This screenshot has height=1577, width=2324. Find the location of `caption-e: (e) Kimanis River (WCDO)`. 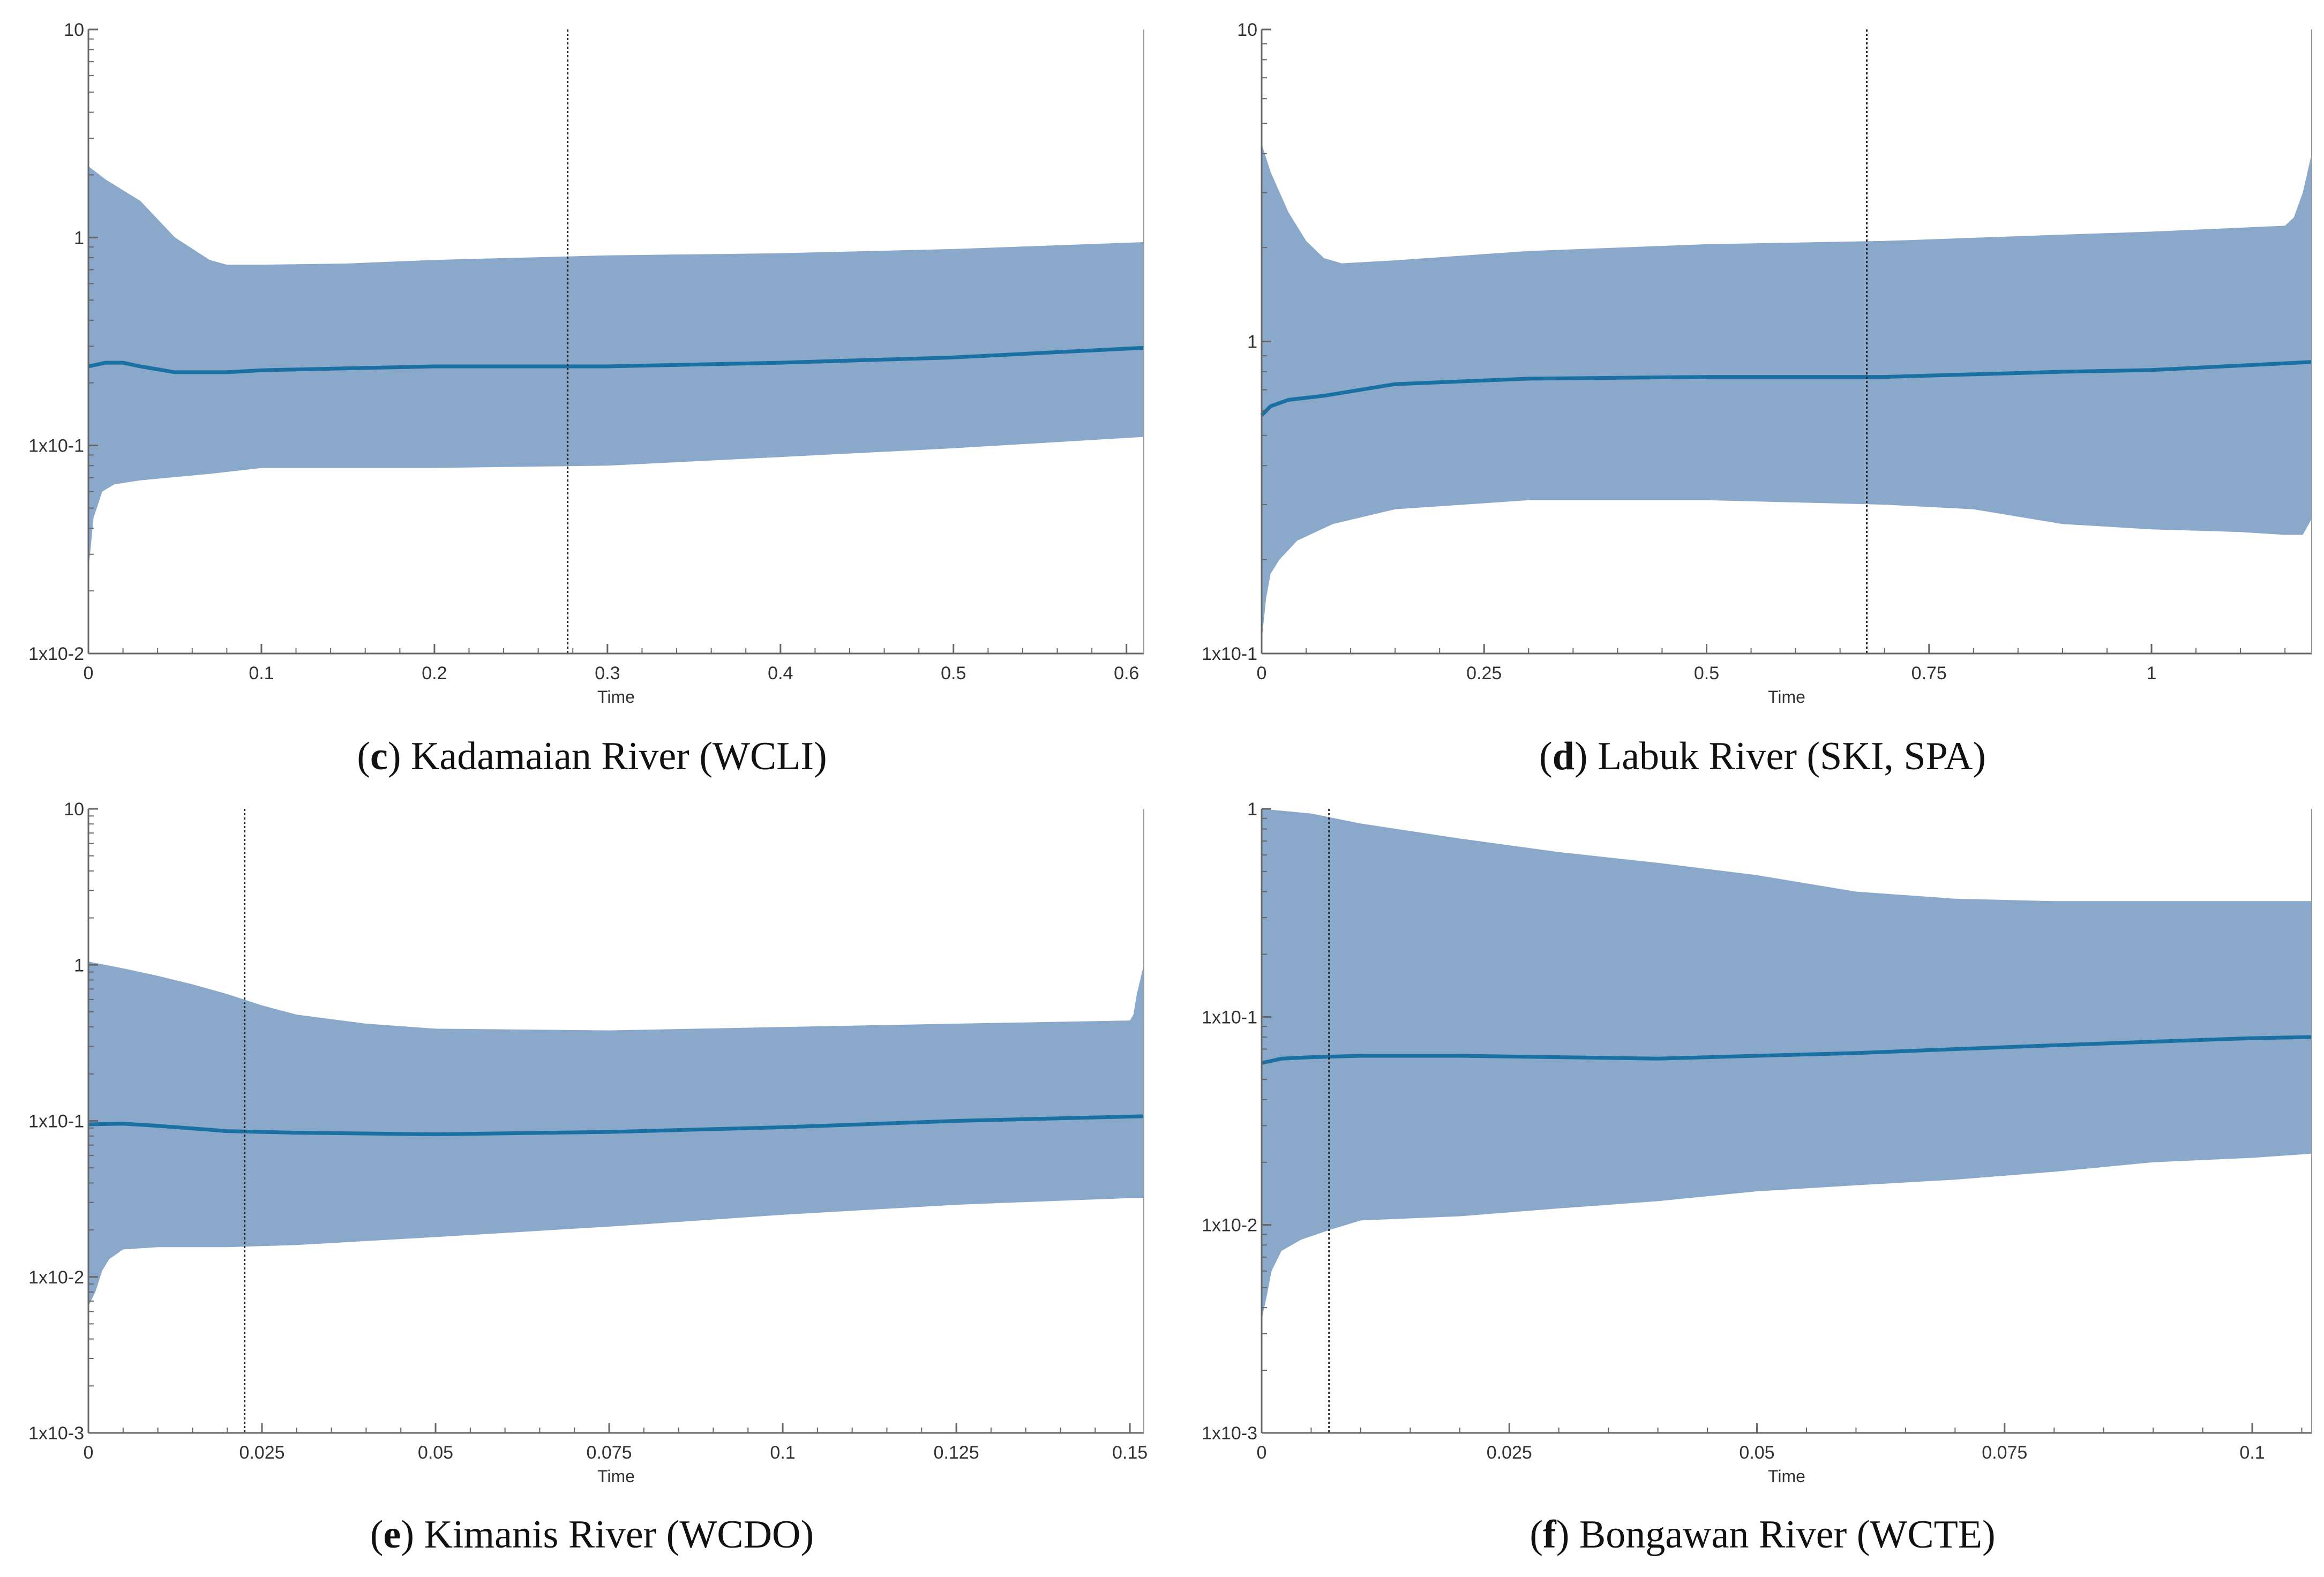

caption-e: (e) Kimanis River (WCDO) is located at coordinates (592, 1535).